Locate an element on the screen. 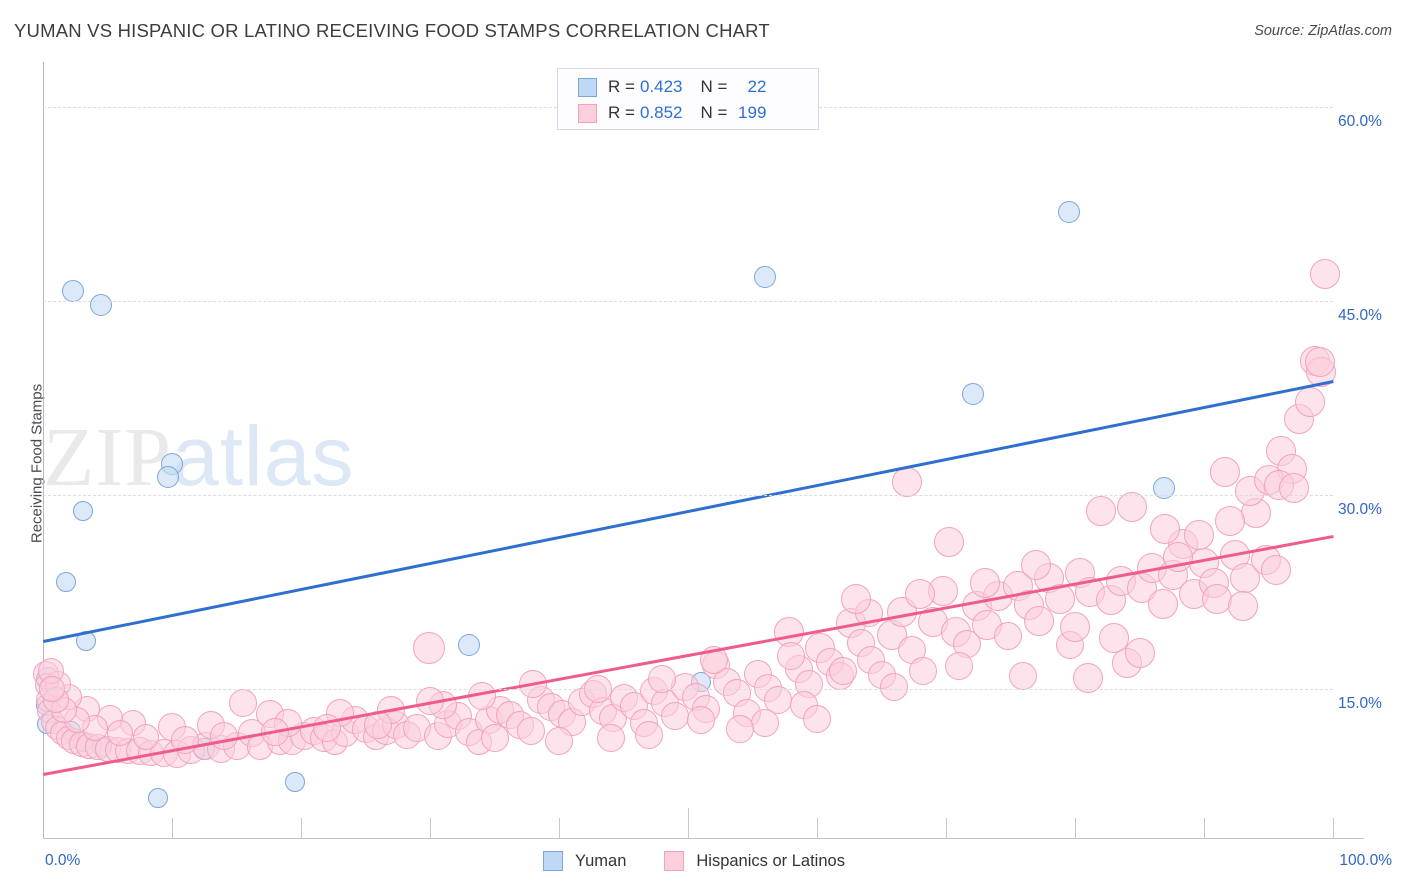 The height and width of the screenshot is (892, 1406). correlation-stats-box: R = 0.423 N = 22 R = 0.852 N = 199 is located at coordinates (688, 99).